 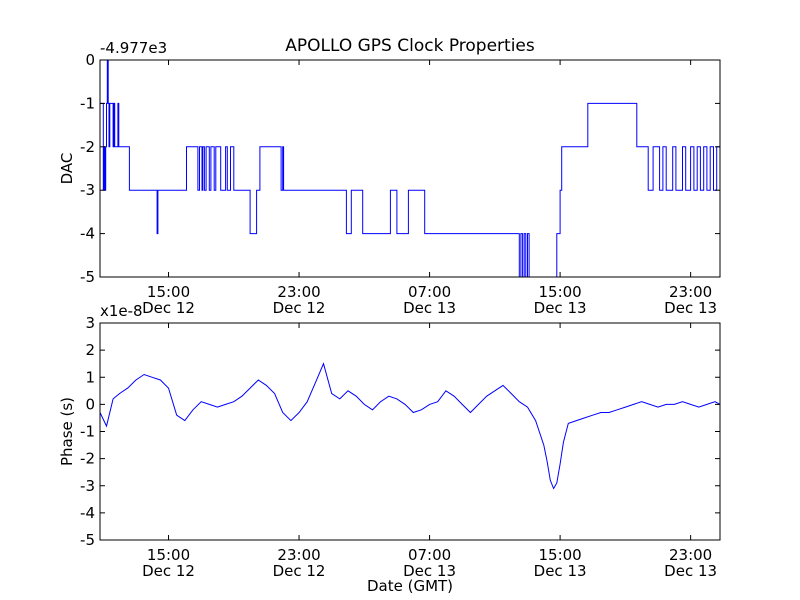 I want to click on phase-y-tick-label: 3, so click(x=90, y=323).